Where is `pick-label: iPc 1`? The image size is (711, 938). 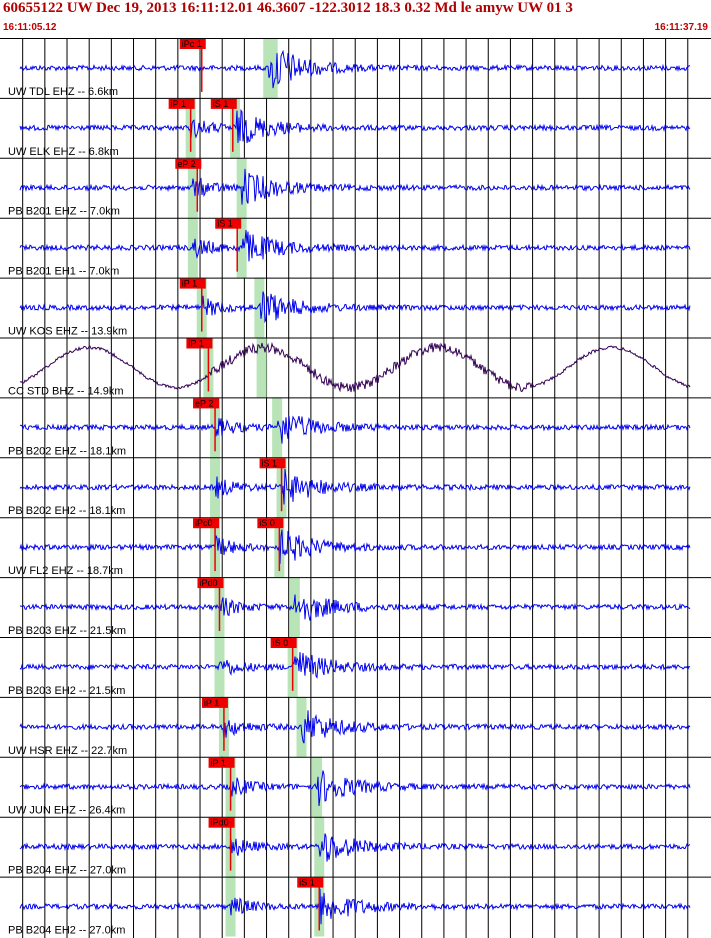 pick-label: iPc 1 is located at coordinates (192, 44).